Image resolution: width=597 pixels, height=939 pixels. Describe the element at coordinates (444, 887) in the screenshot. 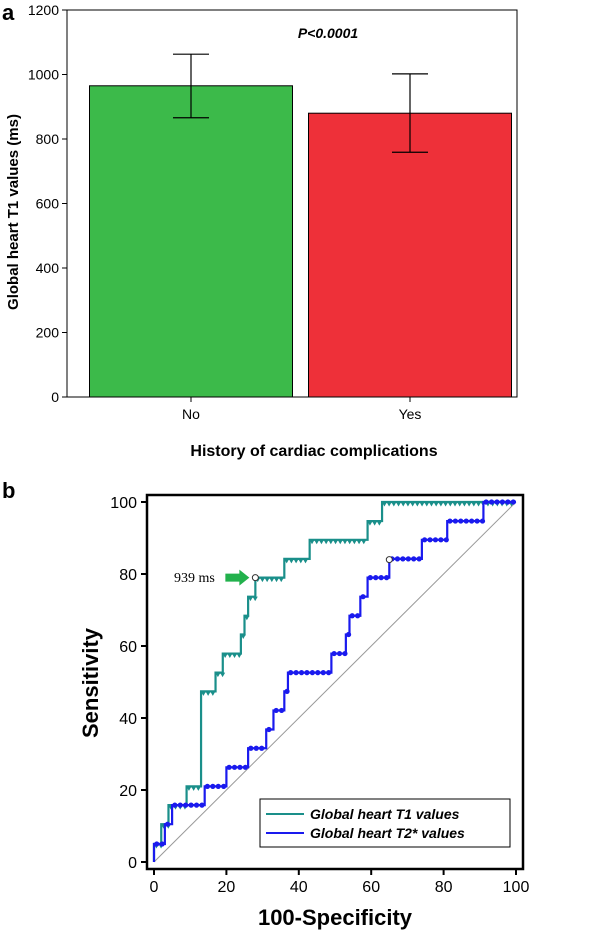

I see `x-tick-label: 80` at that location.